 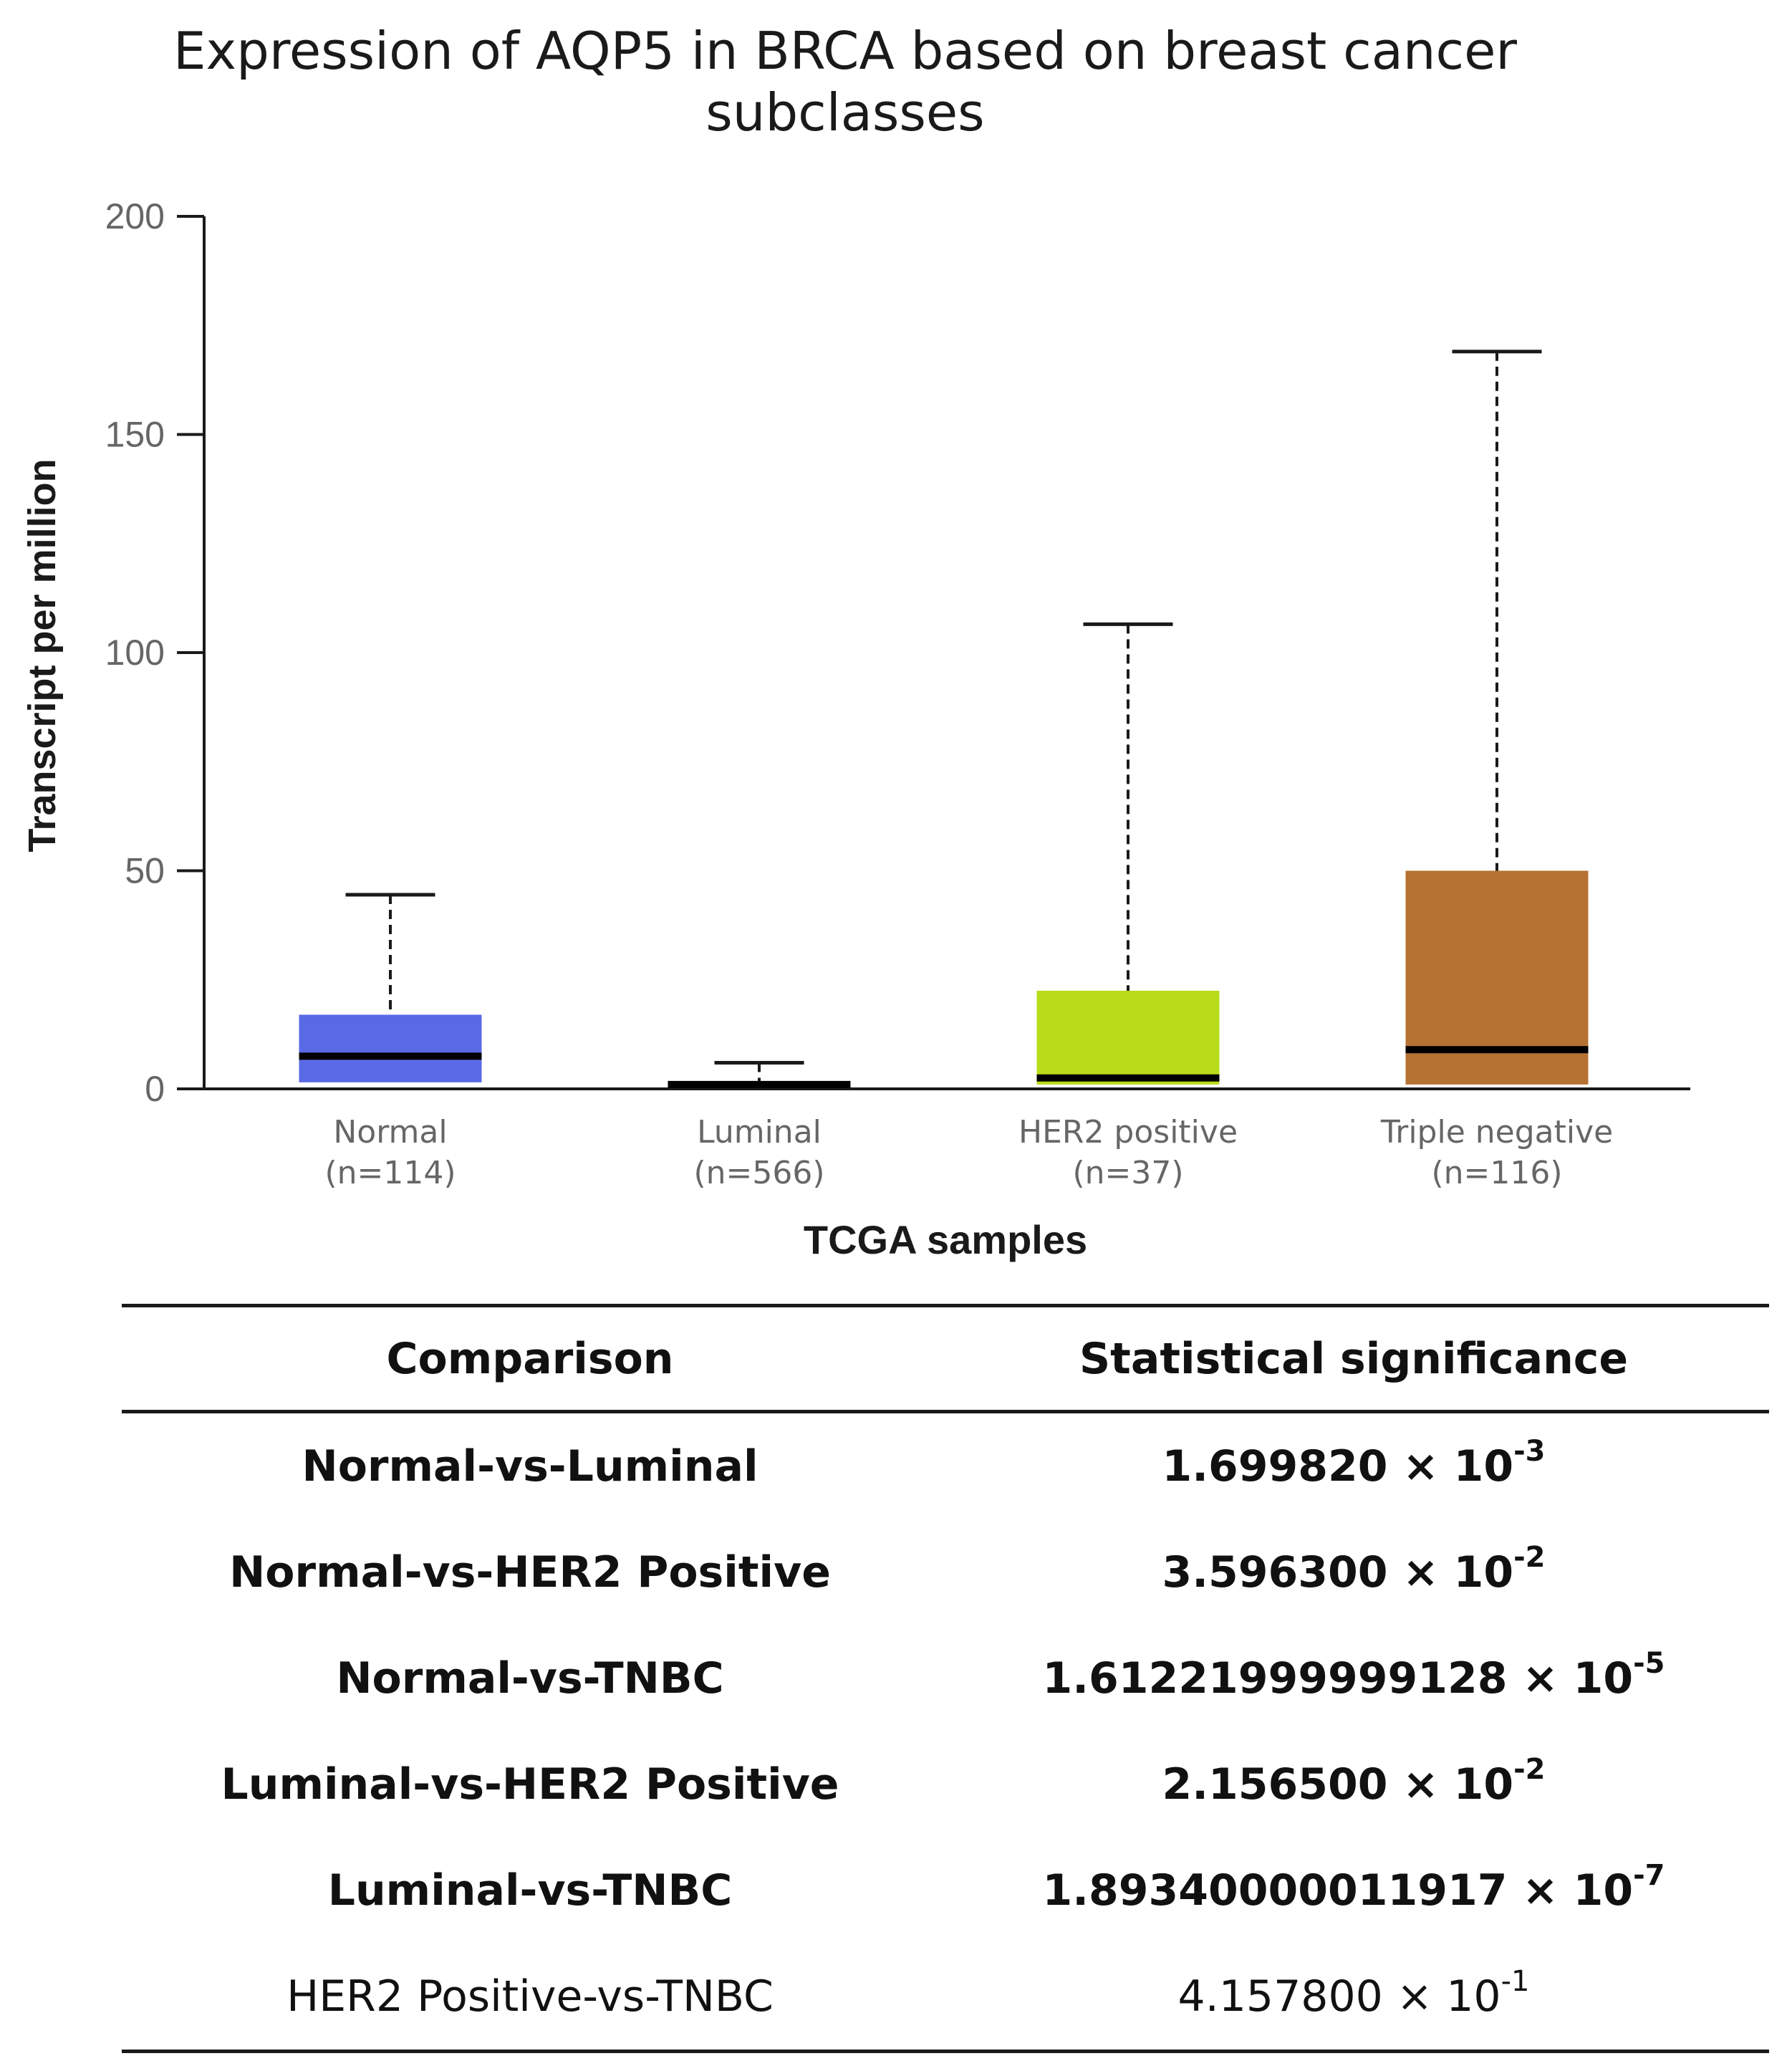 What do you see at coordinates (530, 1358) in the screenshot?
I see `header-comparison: Comparison` at bounding box center [530, 1358].